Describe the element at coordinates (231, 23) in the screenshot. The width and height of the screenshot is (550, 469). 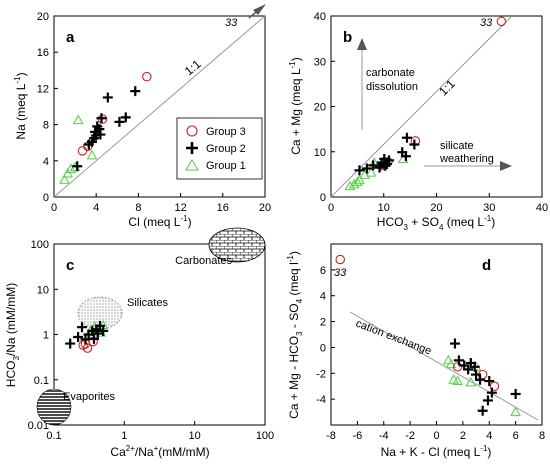
I see `panel-a-sample-label: 33` at that location.